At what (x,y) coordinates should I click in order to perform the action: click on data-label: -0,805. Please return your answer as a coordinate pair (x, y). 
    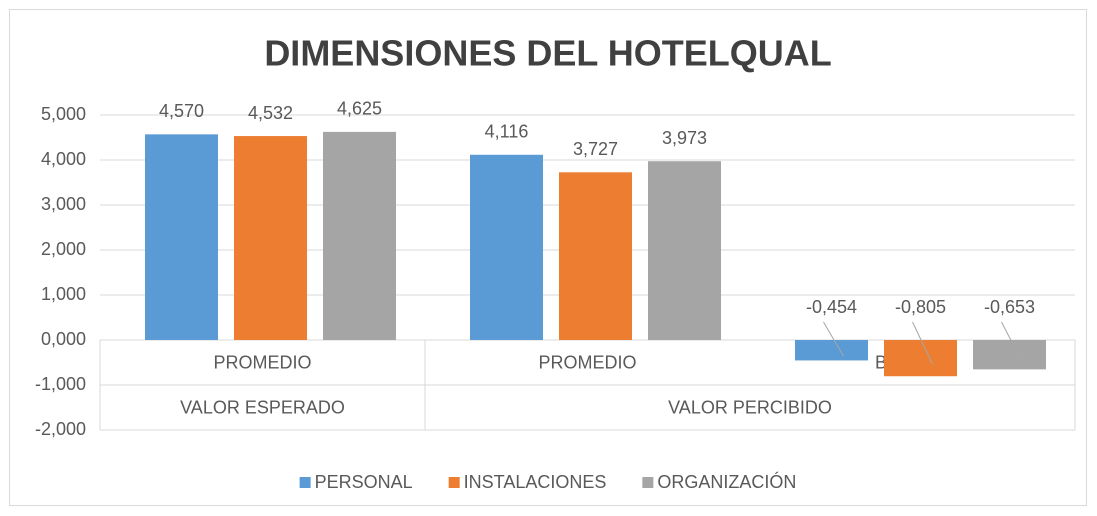
    Looking at the image, I should click on (920, 307).